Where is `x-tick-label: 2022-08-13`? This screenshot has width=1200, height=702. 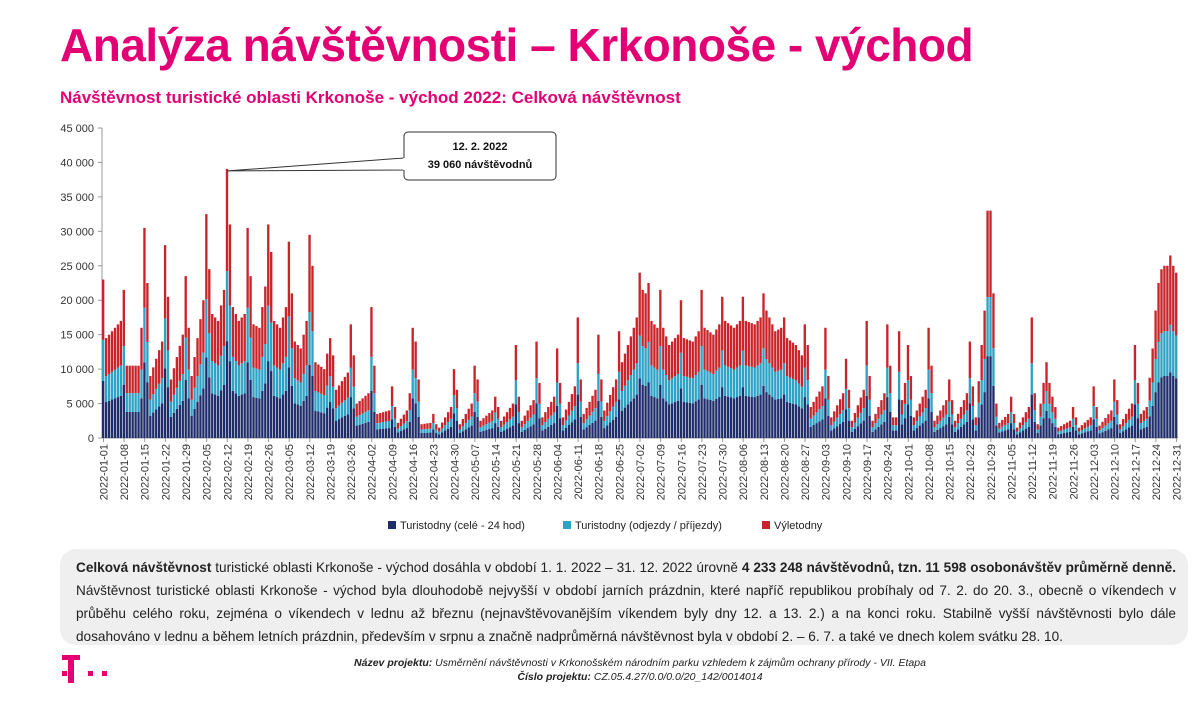 x-tick-label: 2022-08-13 is located at coordinates (765, 472).